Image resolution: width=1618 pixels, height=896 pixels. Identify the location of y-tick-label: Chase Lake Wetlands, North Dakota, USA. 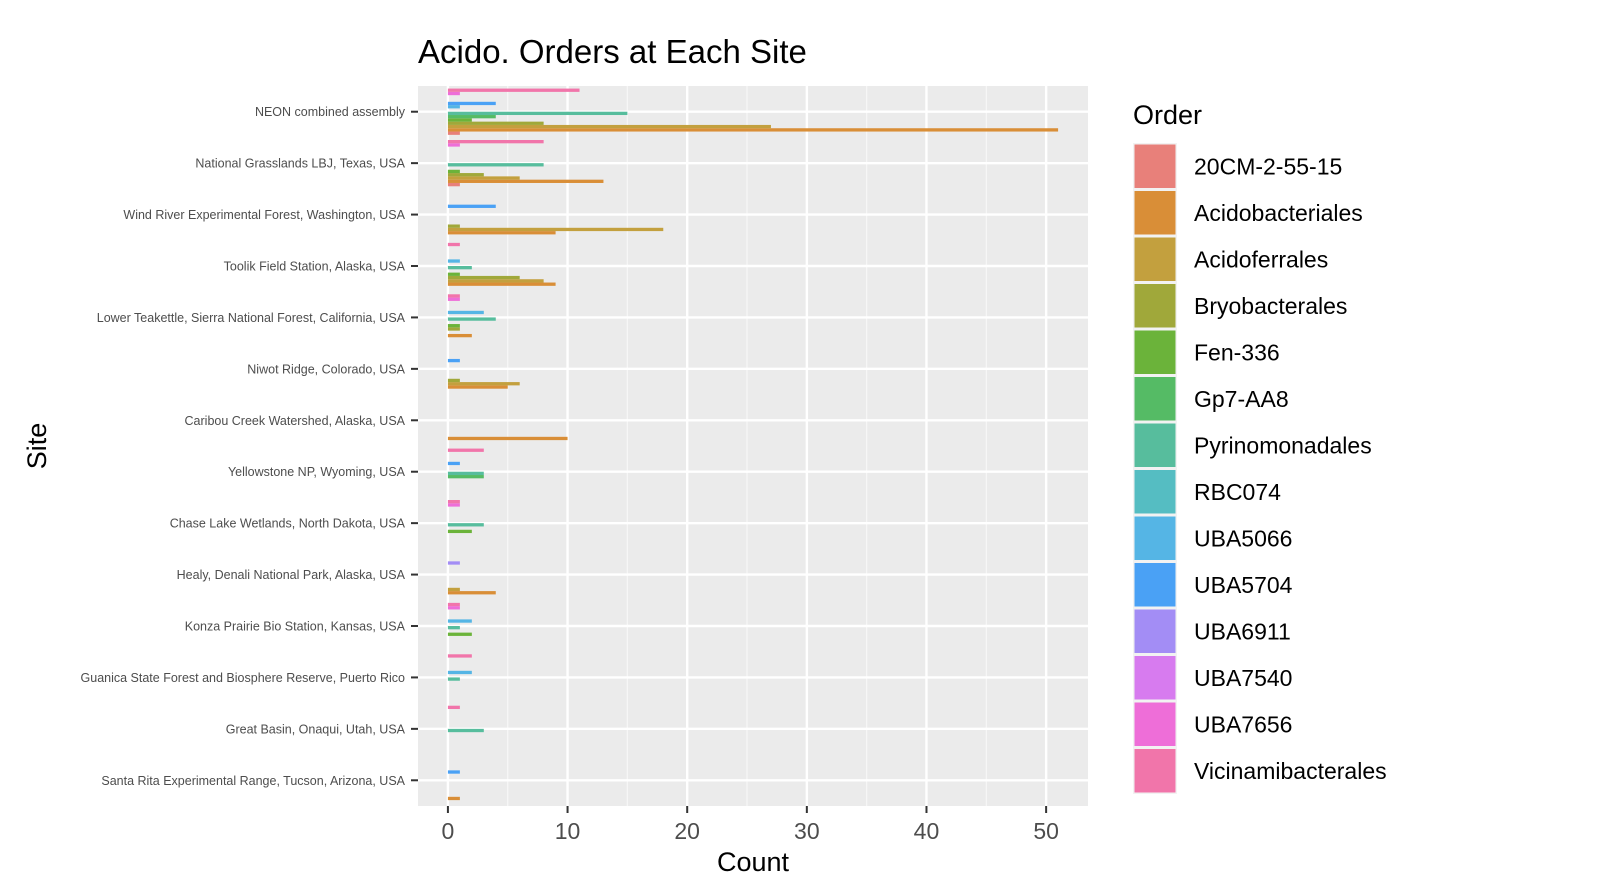
(288, 524).